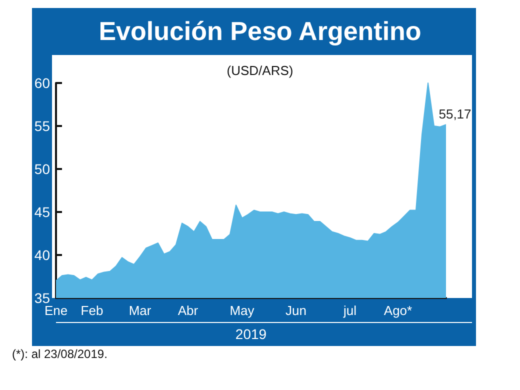  Describe the element at coordinates (260, 31) in the screenshot. I see `chart-title: Evolución Peso Argentino` at that location.